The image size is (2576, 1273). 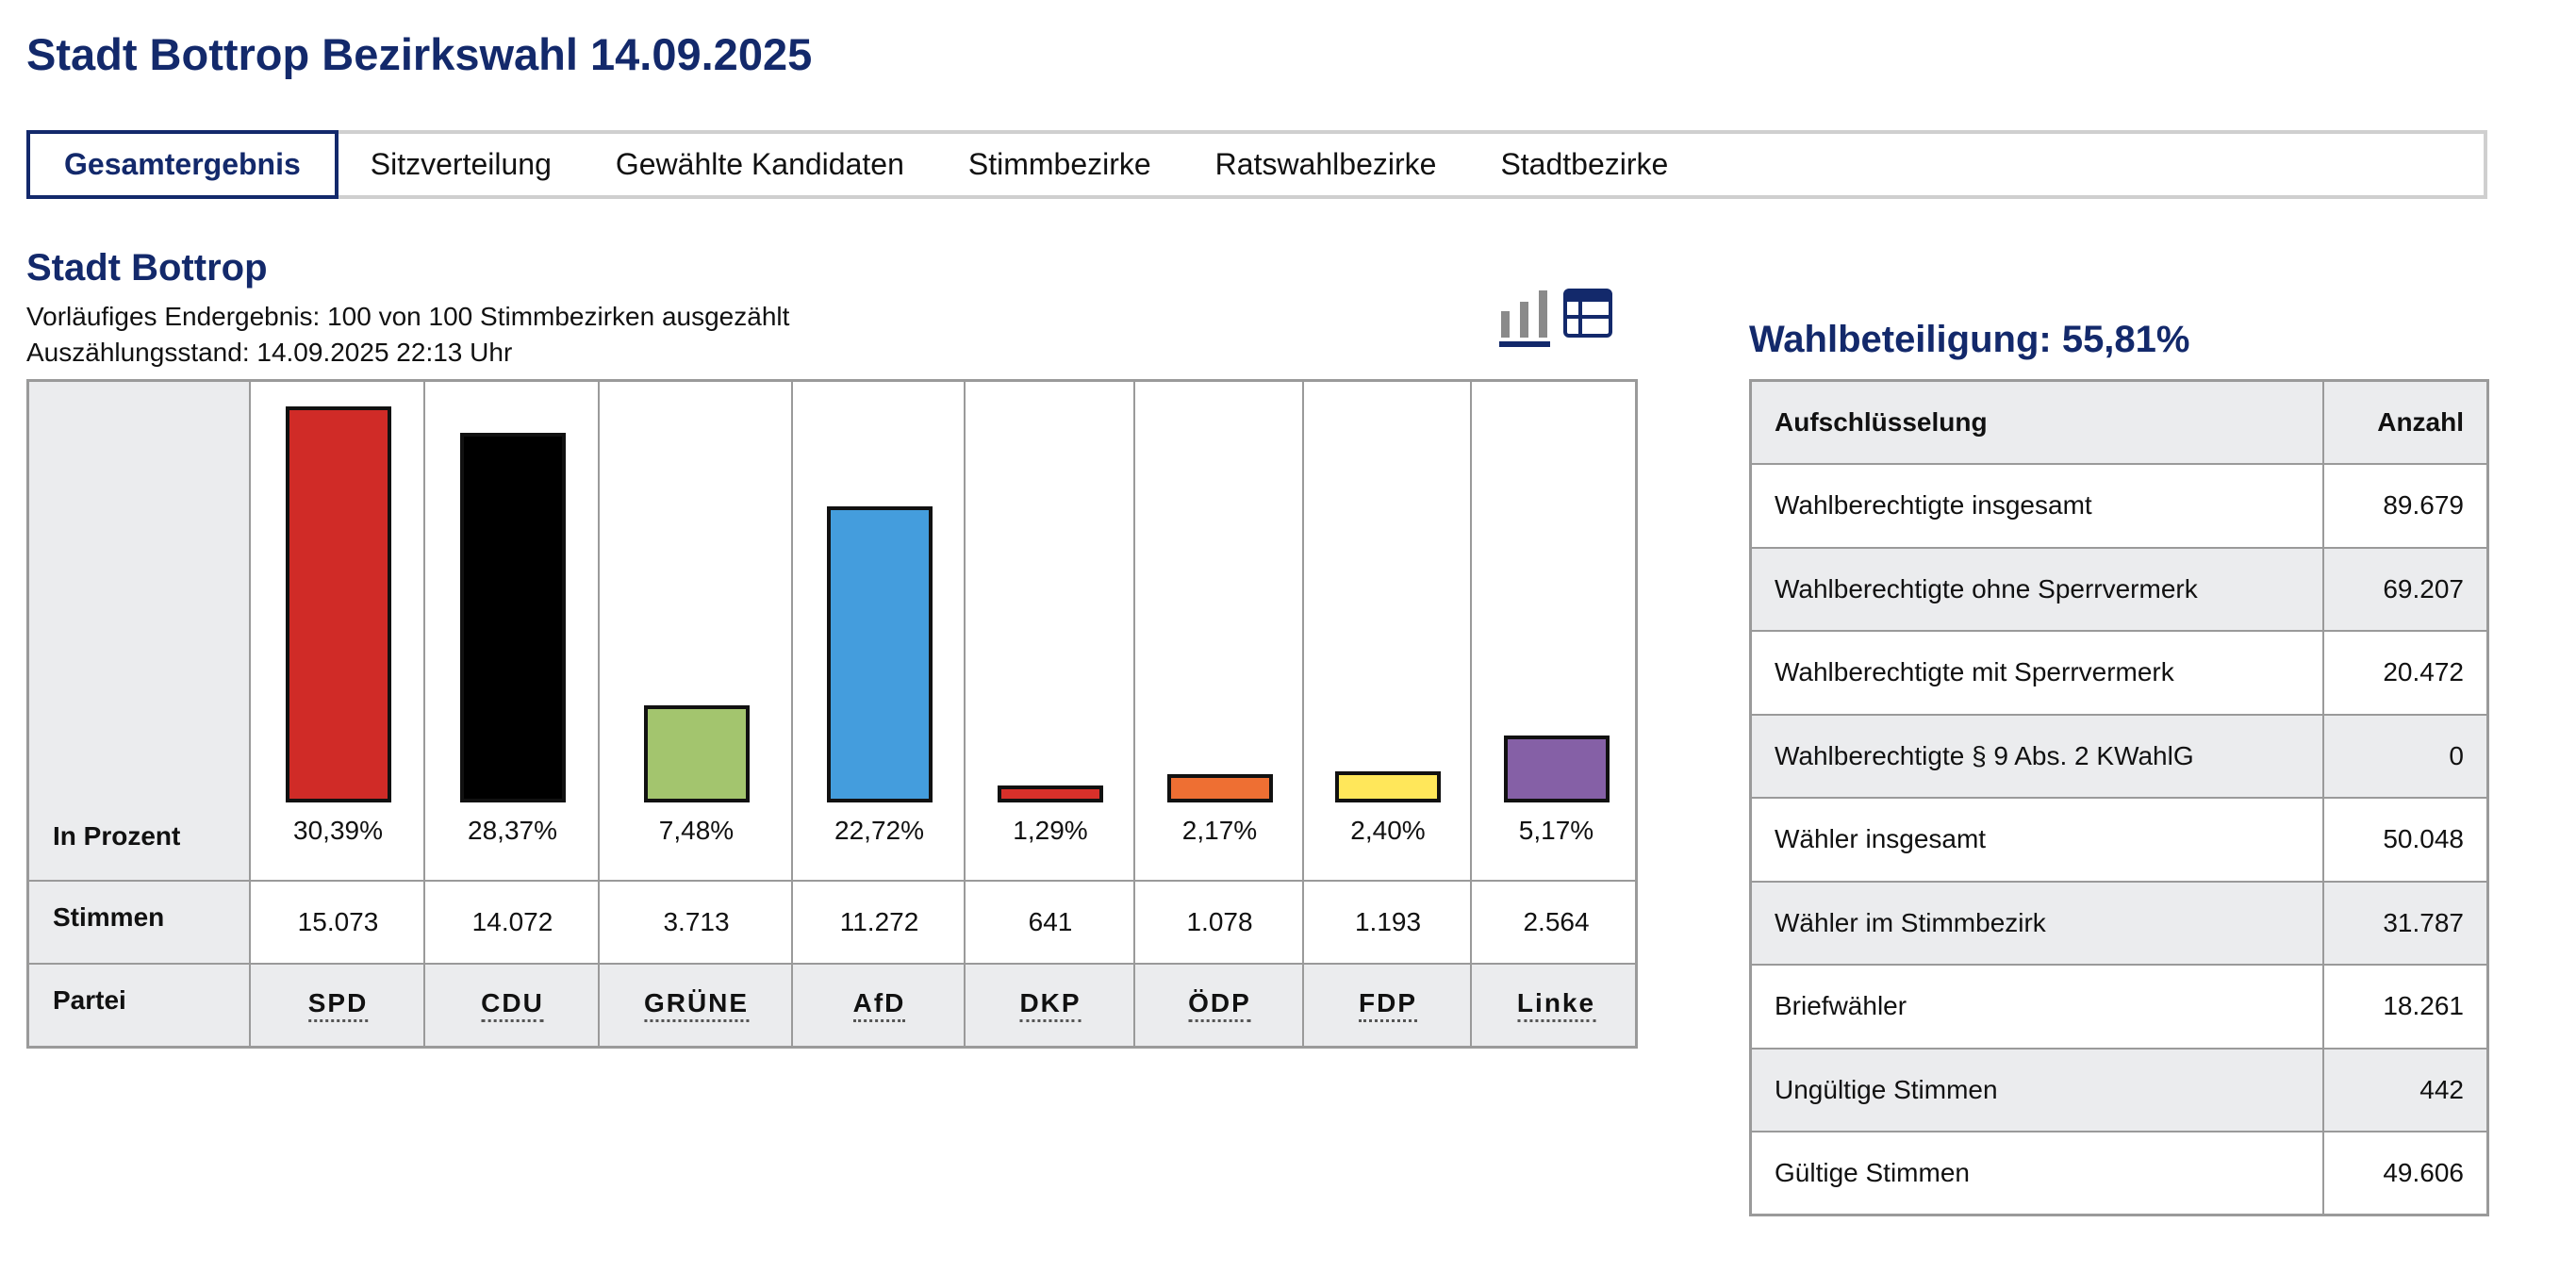 I want to click on header-count: Anzahl, so click(x=2404, y=422).